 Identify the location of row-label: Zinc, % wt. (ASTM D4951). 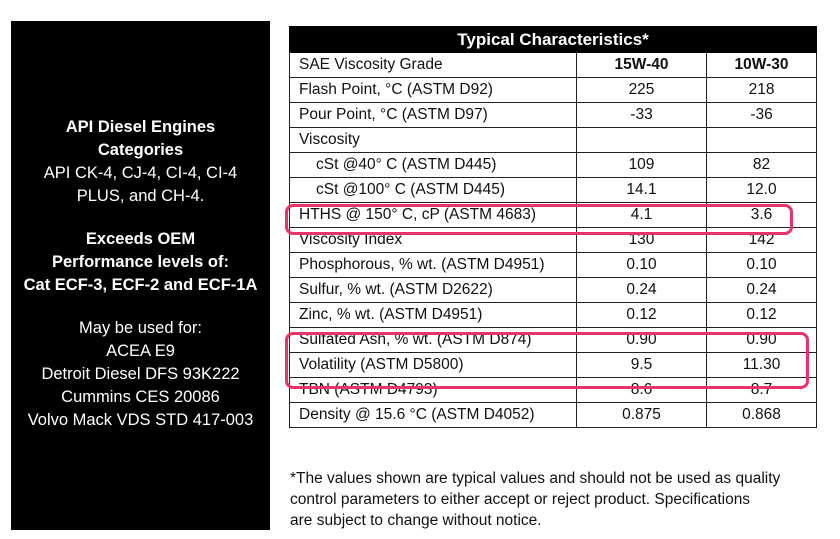
(433, 315).